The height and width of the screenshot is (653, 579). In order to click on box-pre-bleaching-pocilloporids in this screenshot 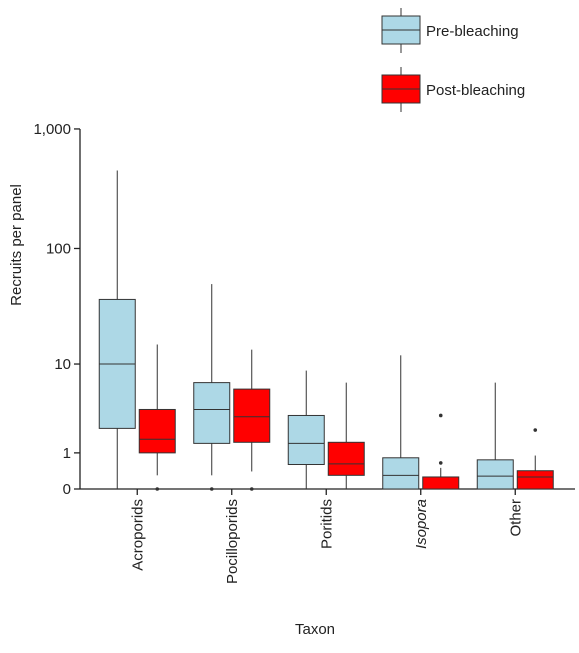, I will do `click(212, 387)`.